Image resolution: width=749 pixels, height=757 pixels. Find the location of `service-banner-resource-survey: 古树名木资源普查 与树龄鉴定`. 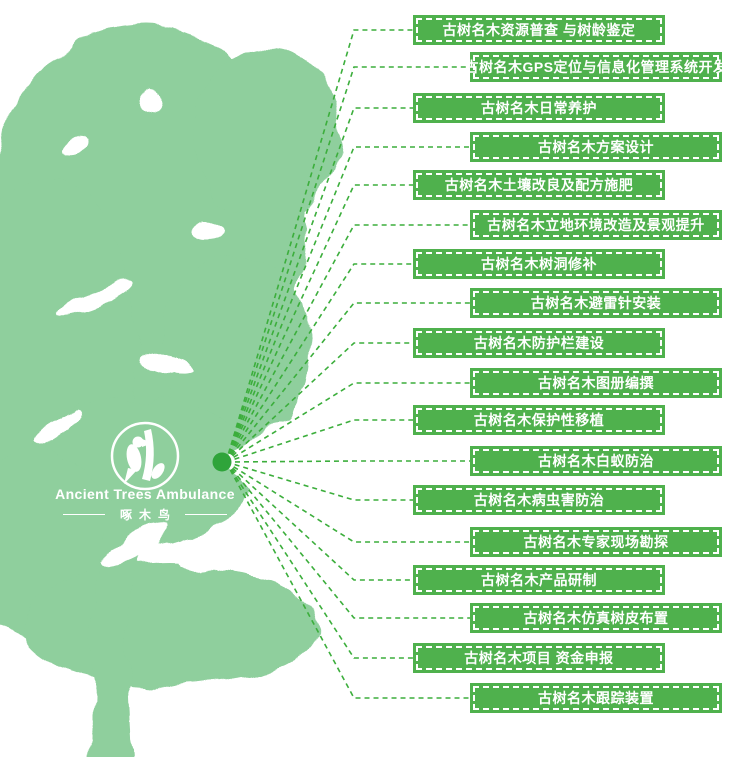

service-banner-resource-survey: 古树名木资源普查 与树龄鉴定 is located at coordinates (539, 30).